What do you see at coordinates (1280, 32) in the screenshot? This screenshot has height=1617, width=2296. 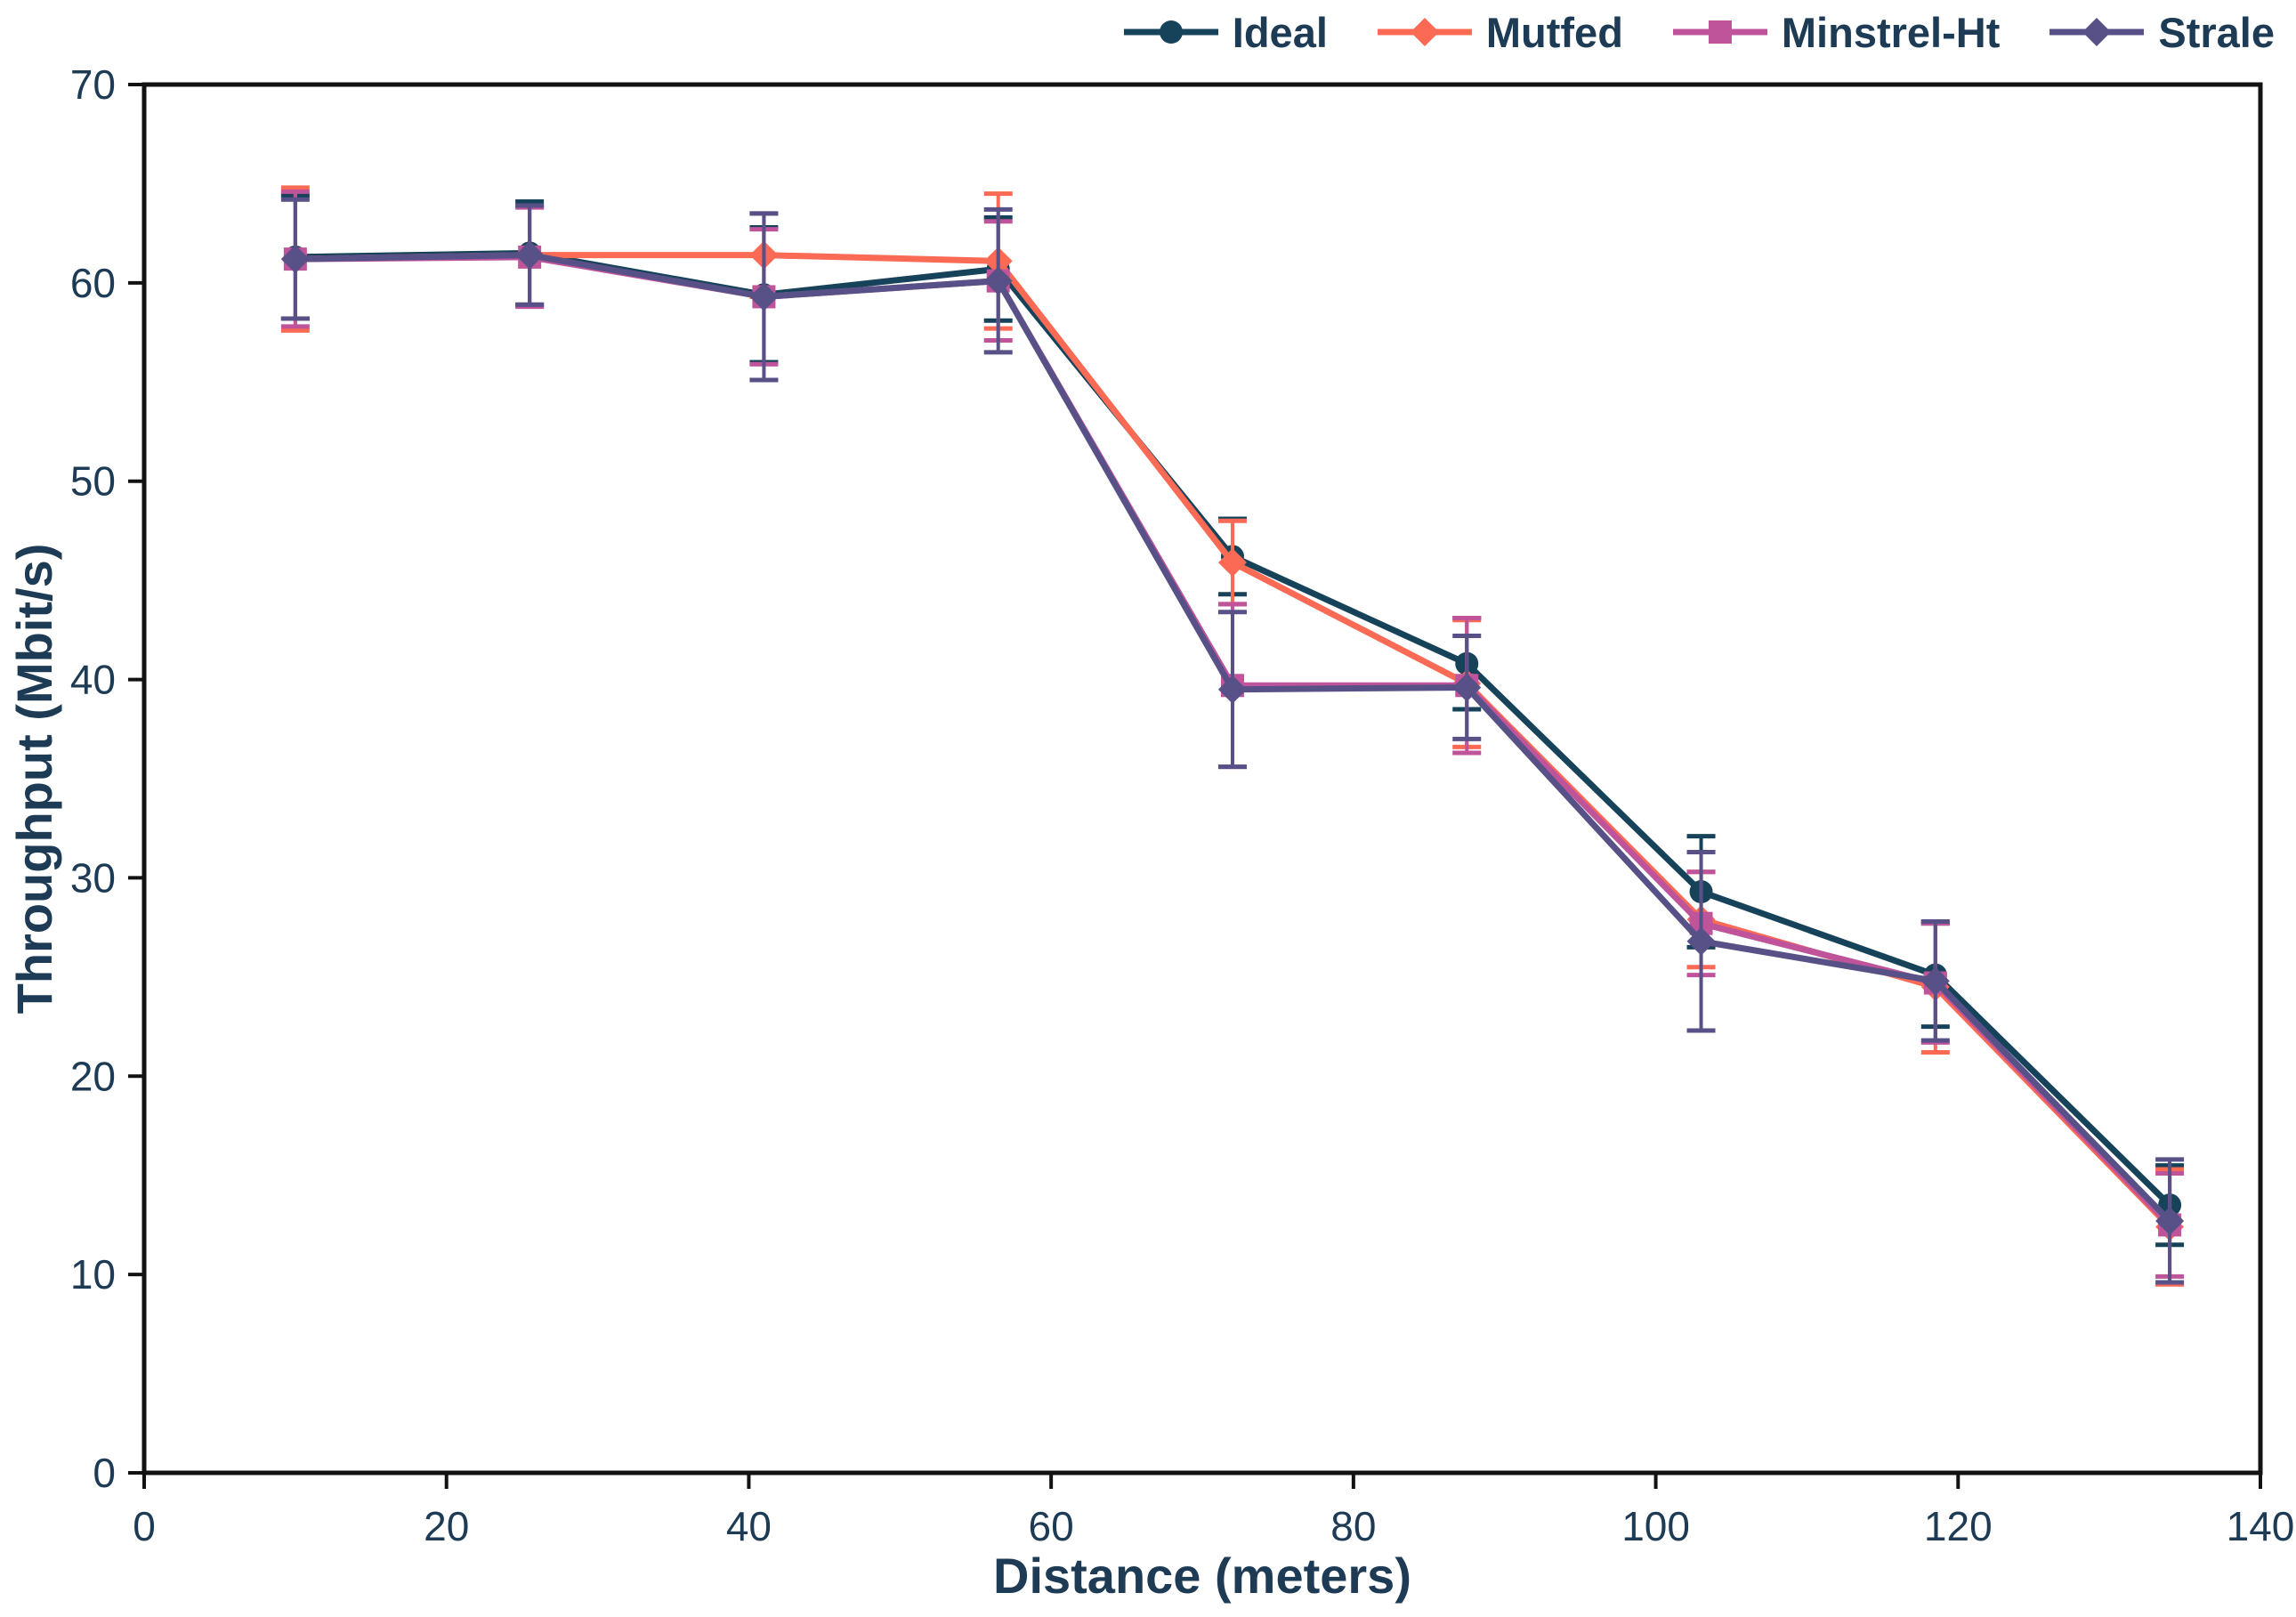 I see `legend-label: Ideal` at bounding box center [1280, 32].